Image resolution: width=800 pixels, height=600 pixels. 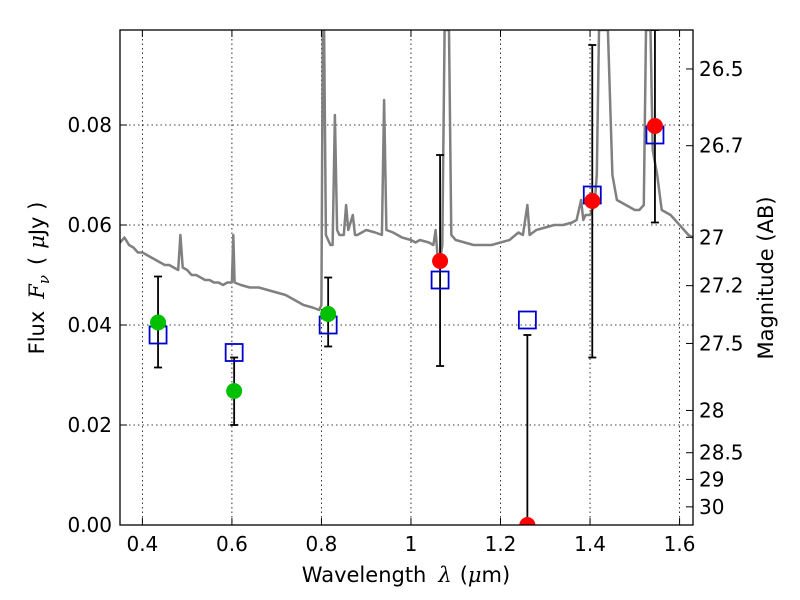 What do you see at coordinates (89, 325) in the screenshot?
I see `y-tick-label: 0.04` at bounding box center [89, 325].